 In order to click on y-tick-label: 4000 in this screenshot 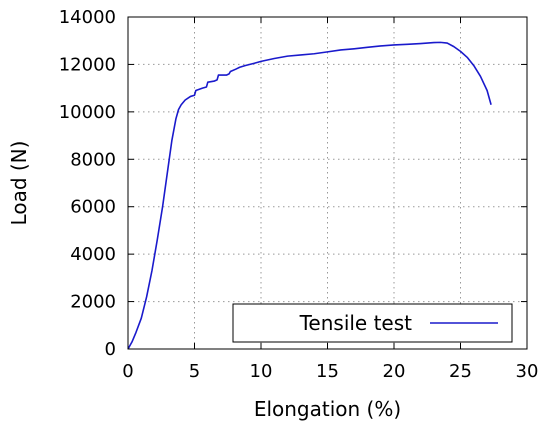, I will do `click(93, 254)`.